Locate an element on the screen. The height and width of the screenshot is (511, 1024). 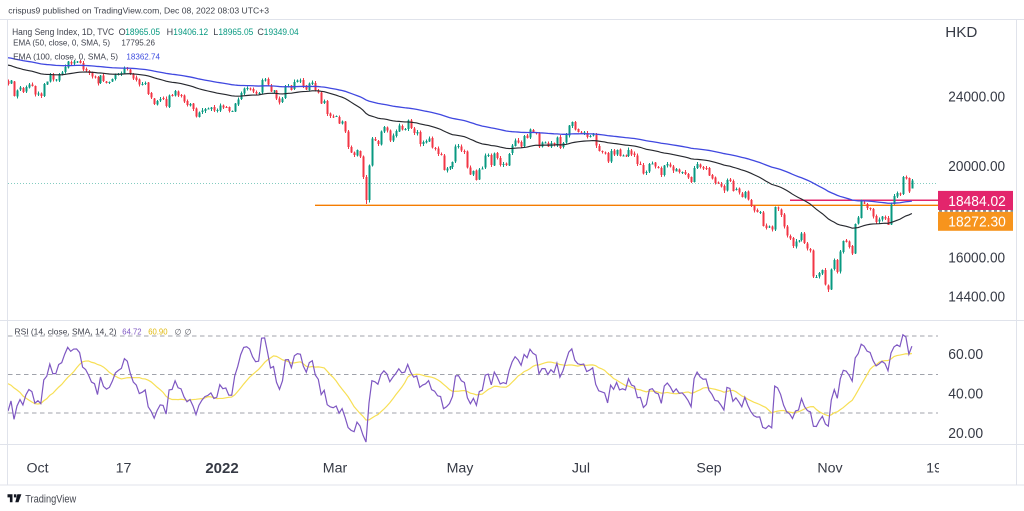
svg-text: 19349.04 is located at coordinates (281, 32).